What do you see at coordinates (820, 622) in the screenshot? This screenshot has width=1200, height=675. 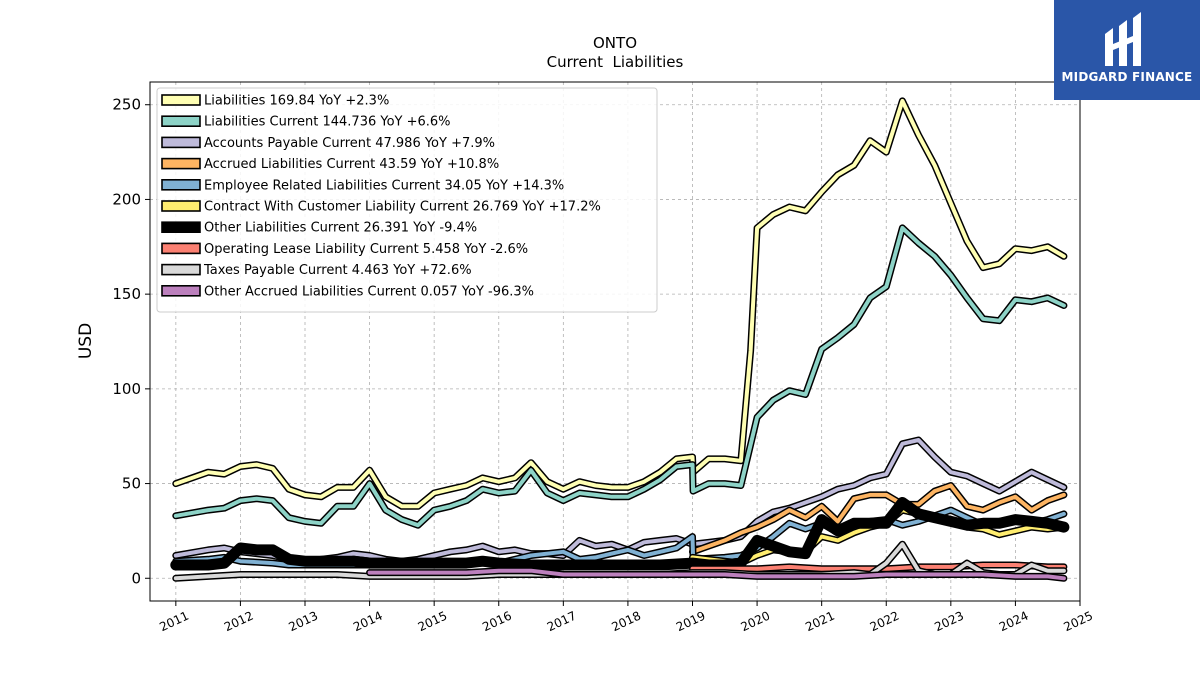 I see `x-tick-label: 2021` at bounding box center [820, 622].